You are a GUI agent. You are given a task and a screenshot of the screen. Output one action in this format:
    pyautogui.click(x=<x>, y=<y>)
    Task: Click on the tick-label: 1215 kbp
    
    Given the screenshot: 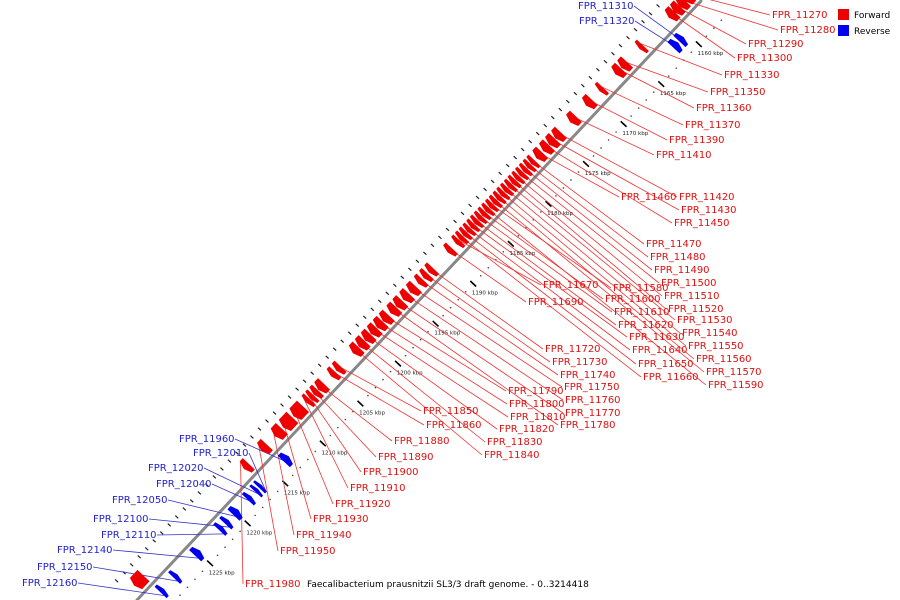 What is the action you would take?
    pyautogui.click(x=297, y=493)
    